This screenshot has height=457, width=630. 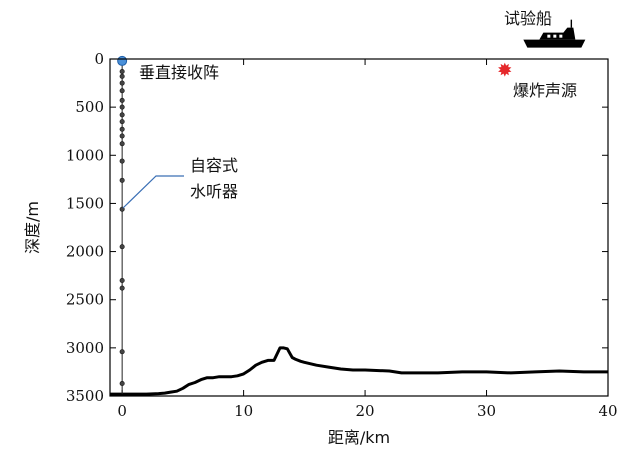 I want to click on ship-icon, so click(x=554, y=33).